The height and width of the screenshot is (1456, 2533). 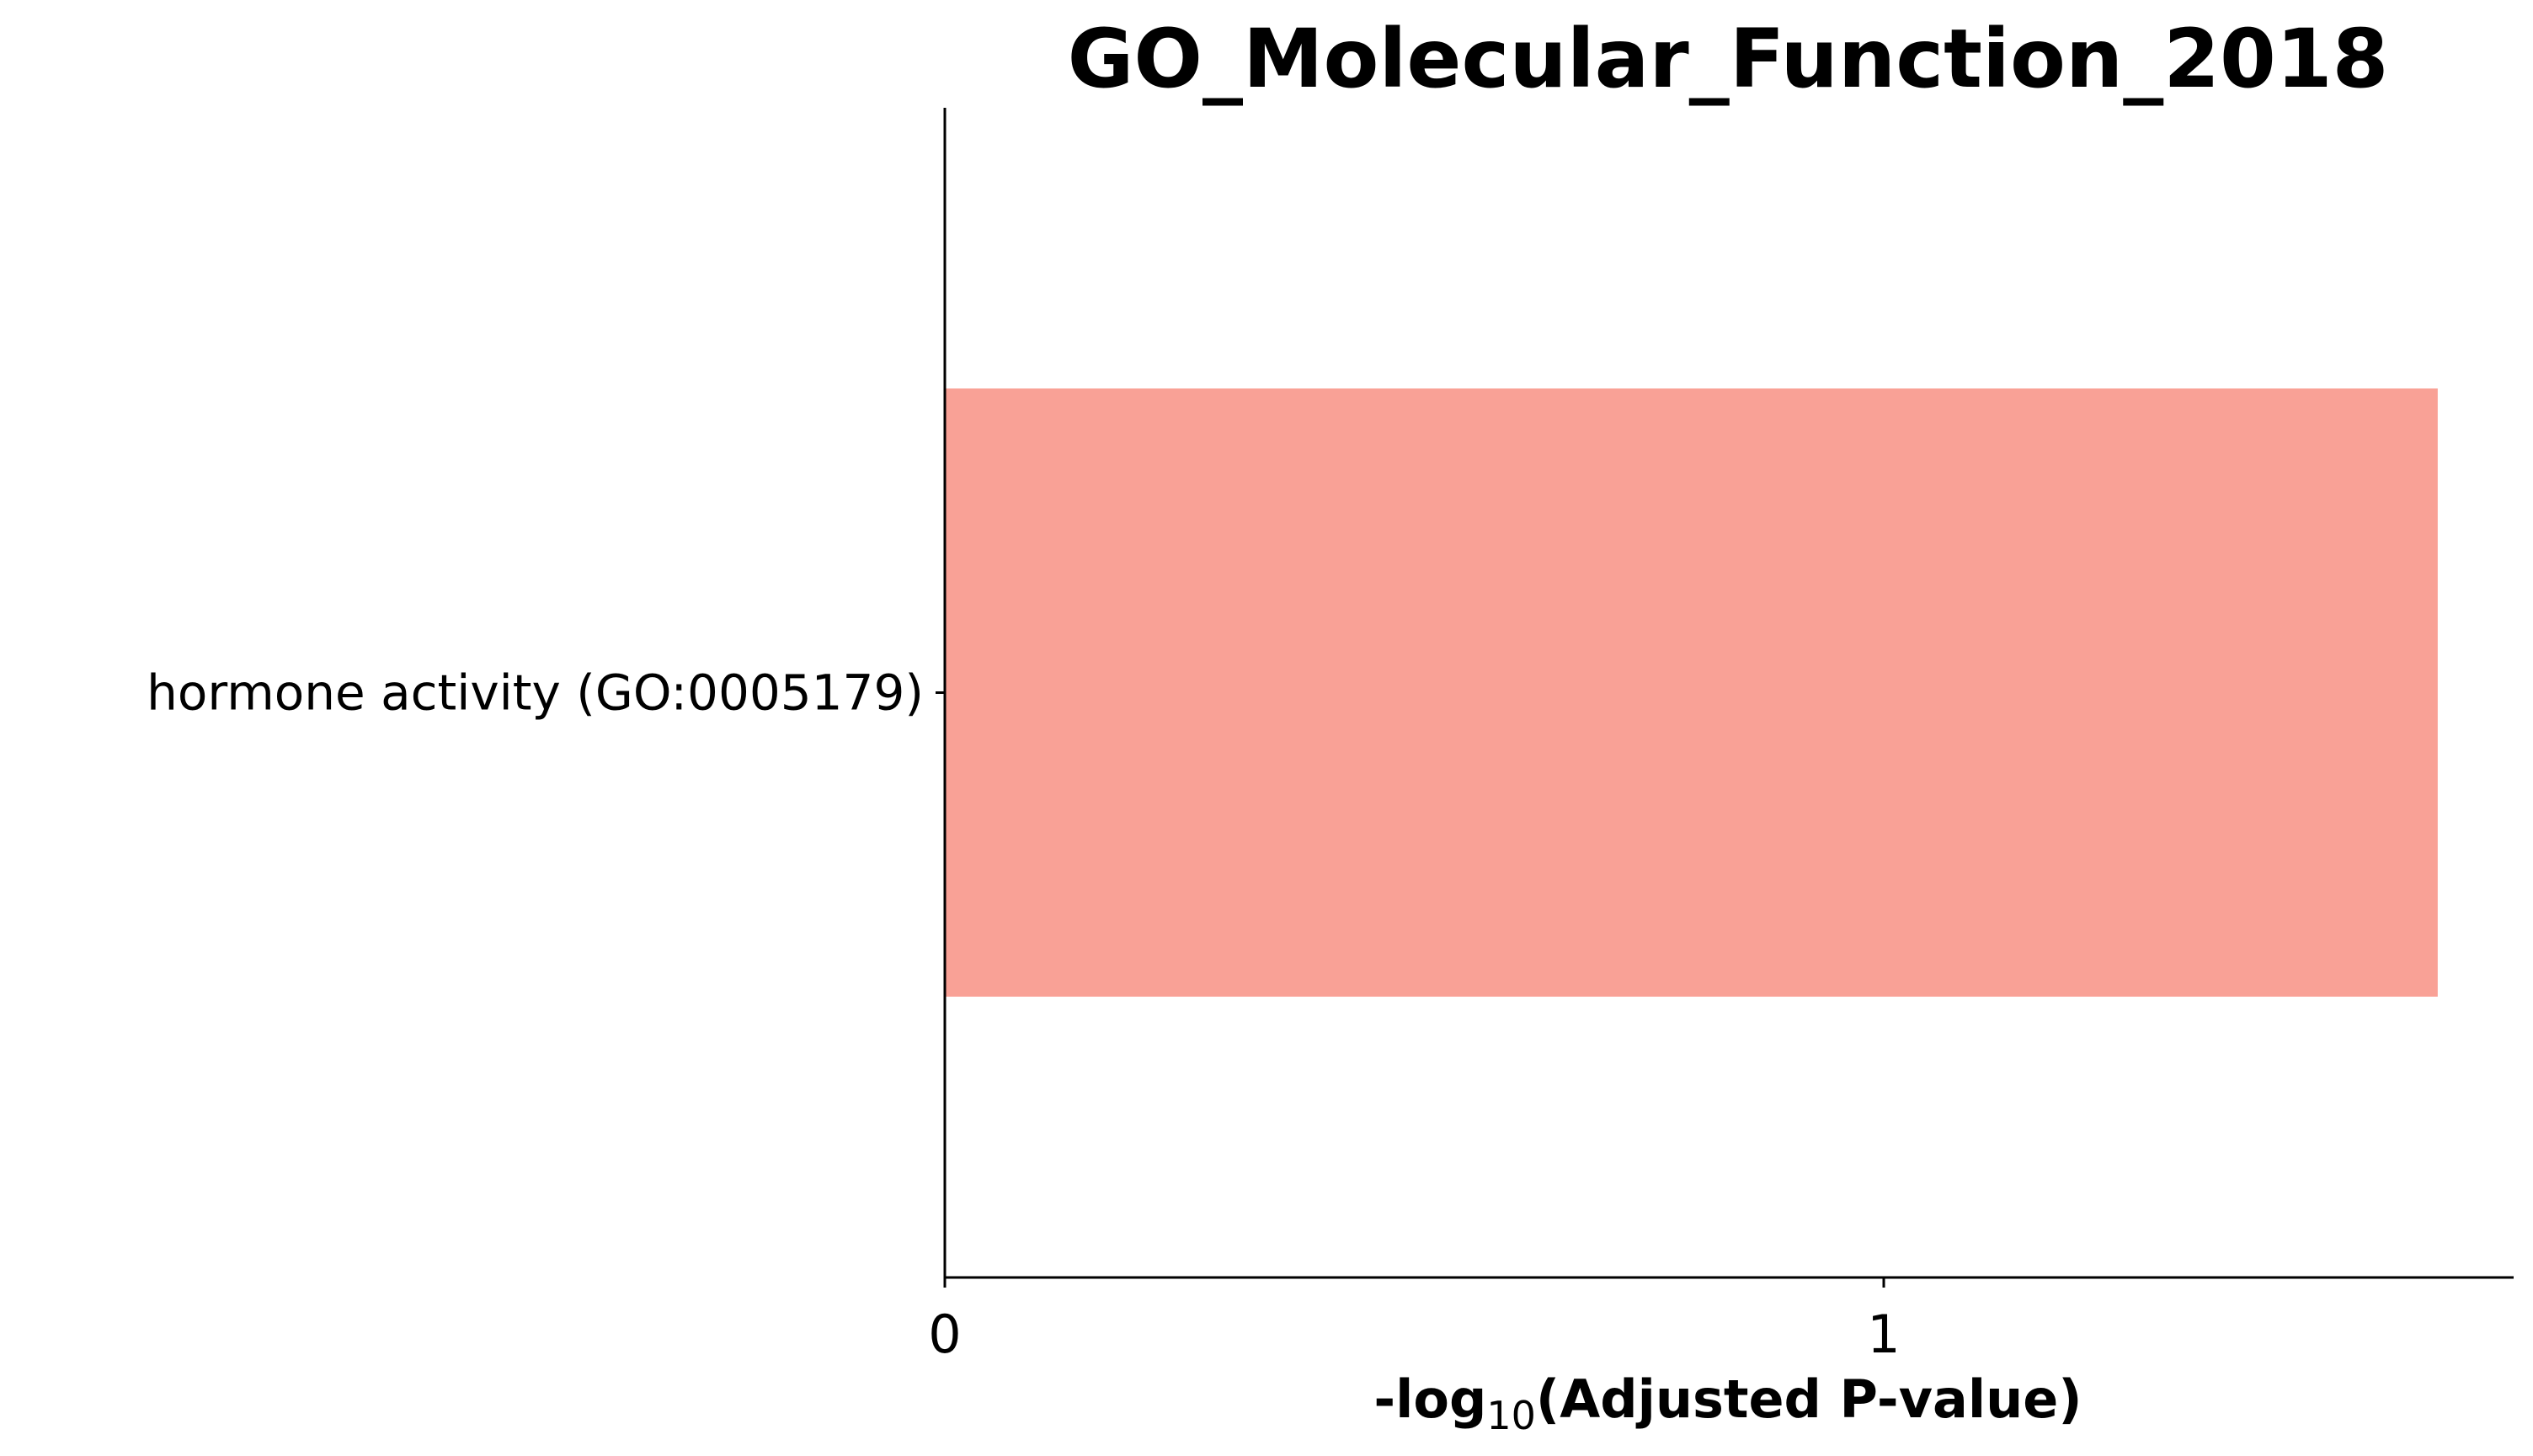 What do you see at coordinates (1883, 1334) in the screenshot?
I see `x-tick-label: 1` at bounding box center [1883, 1334].